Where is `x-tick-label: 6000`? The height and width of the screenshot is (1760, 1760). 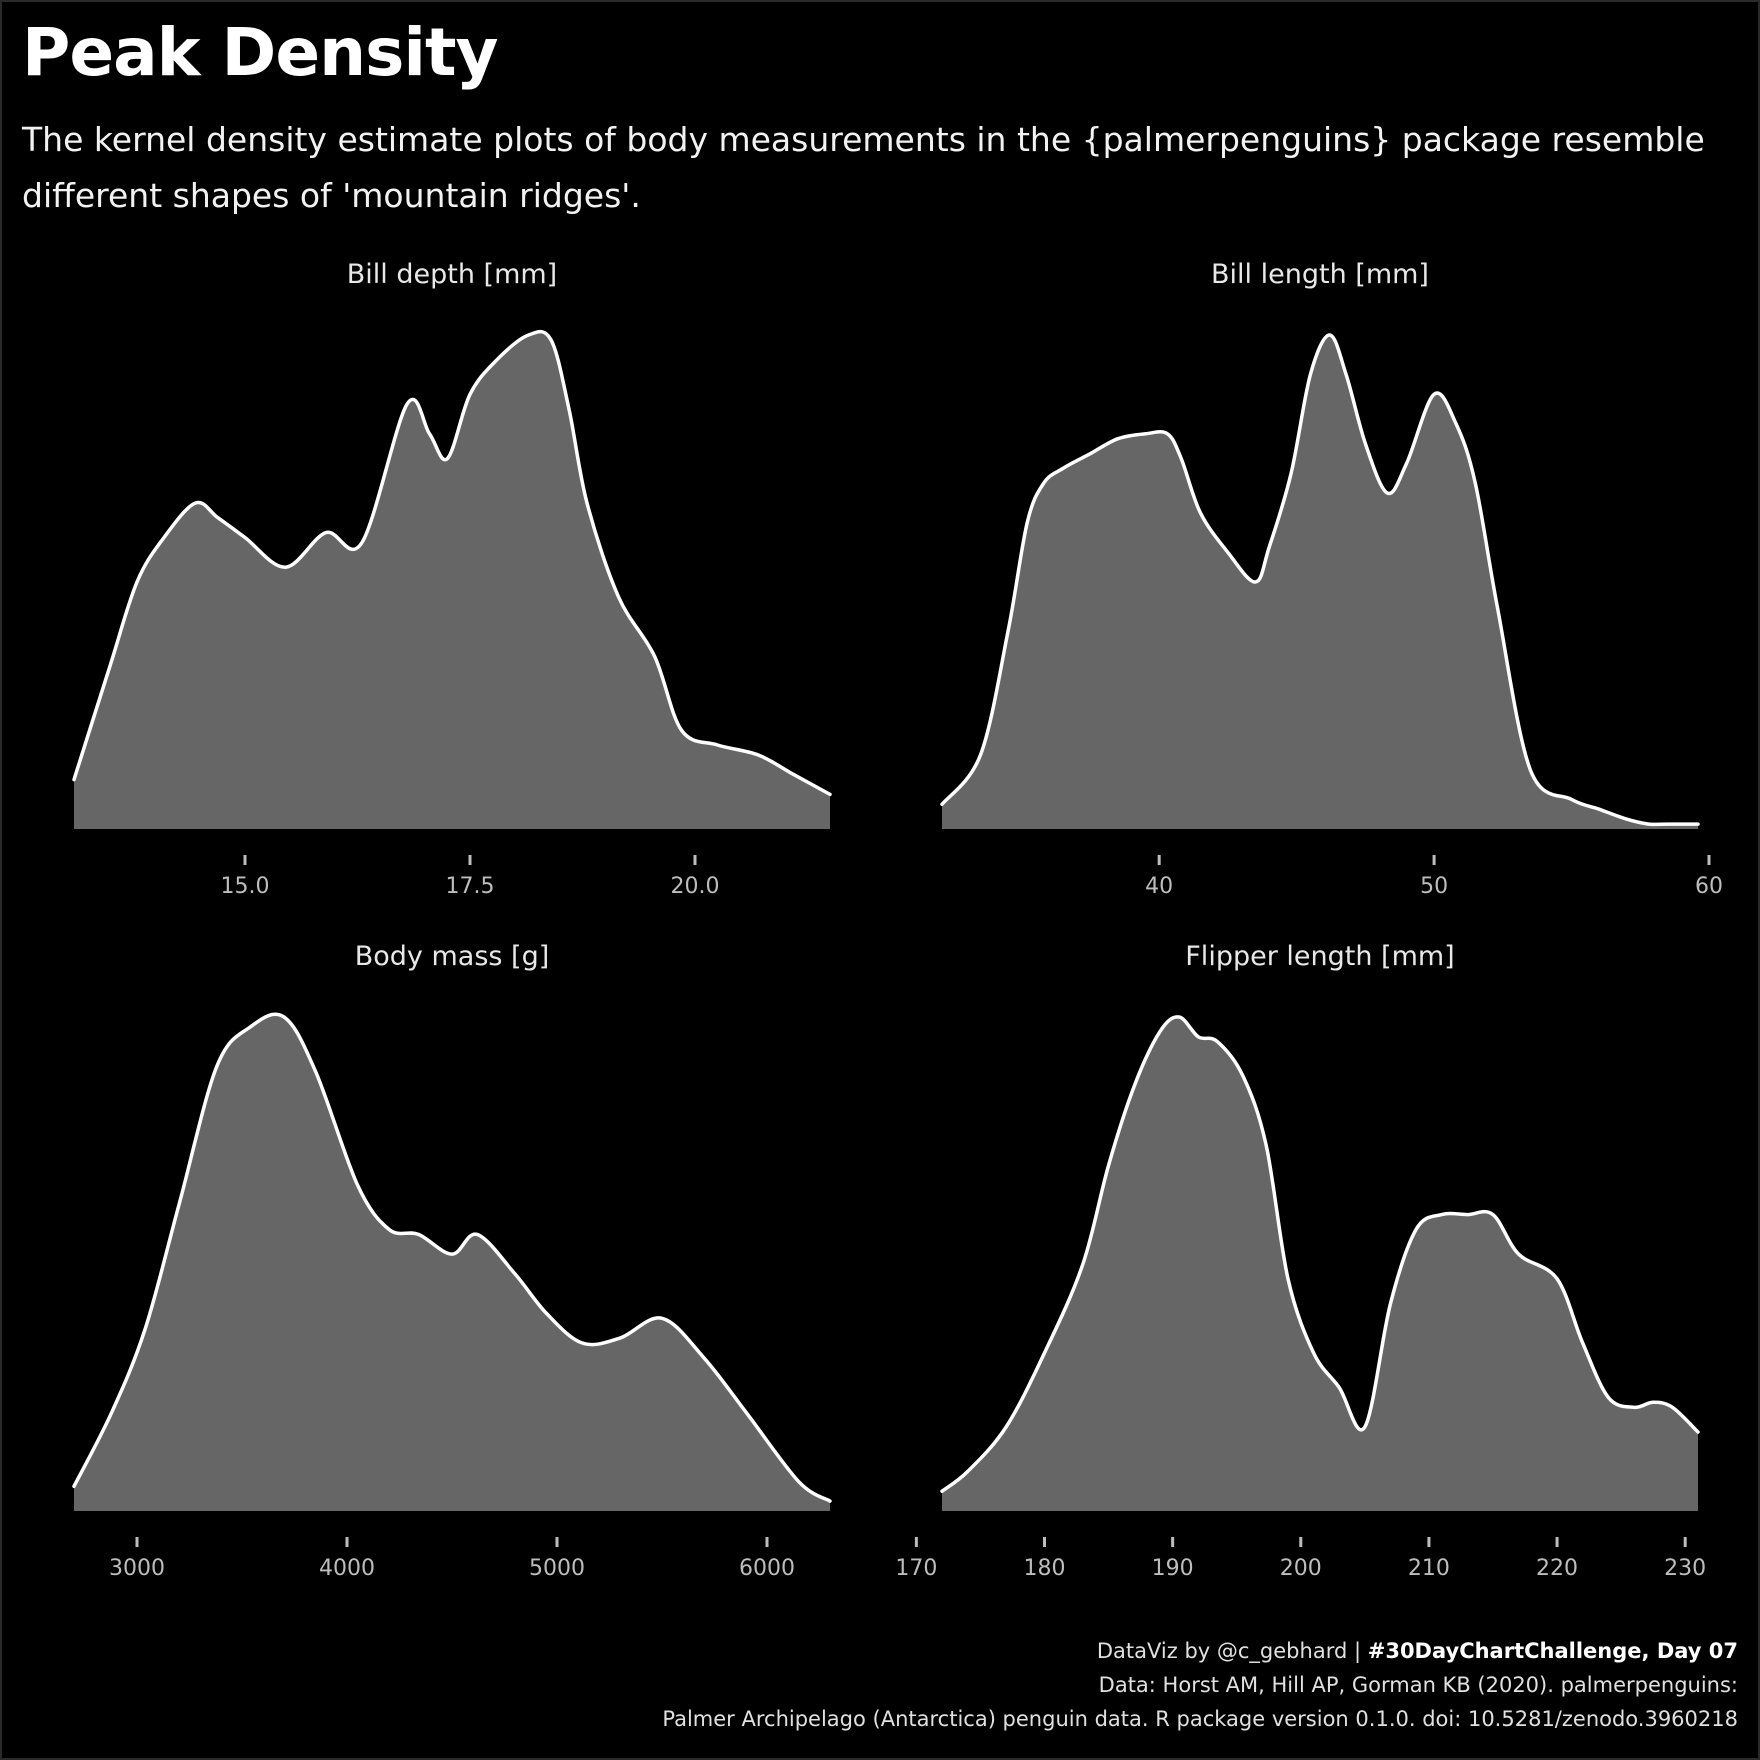
x-tick-label: 6000 is located at coordinates (767, 1568).